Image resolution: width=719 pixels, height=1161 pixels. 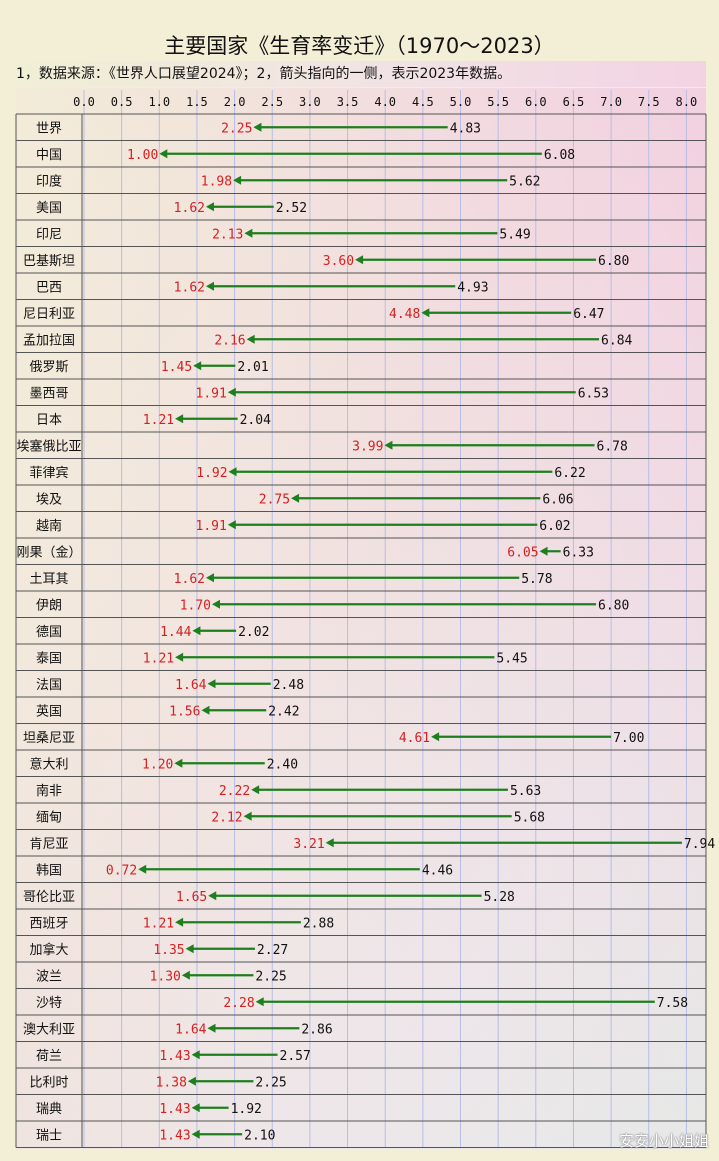 What do you see at coordinates (49, 314) in the screenshot?
I see `category-label: 尼日利亚` at bounding box center [49, 314].